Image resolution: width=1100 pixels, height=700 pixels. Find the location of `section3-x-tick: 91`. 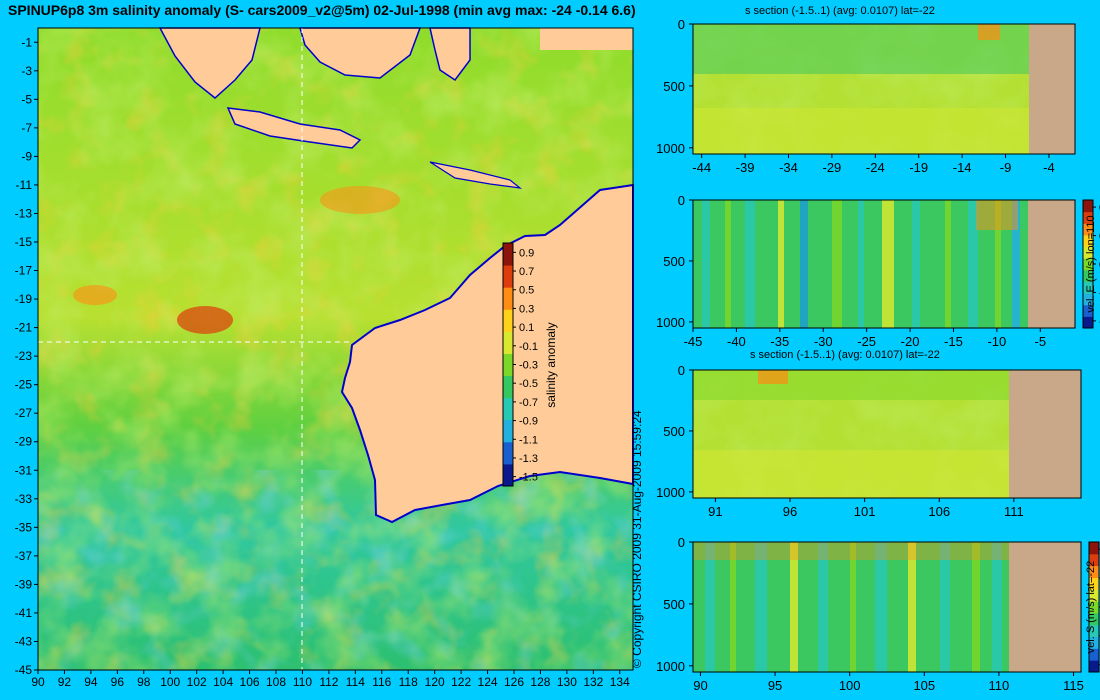

section3-x-tick: 91 is located at coordinates (715, 511).